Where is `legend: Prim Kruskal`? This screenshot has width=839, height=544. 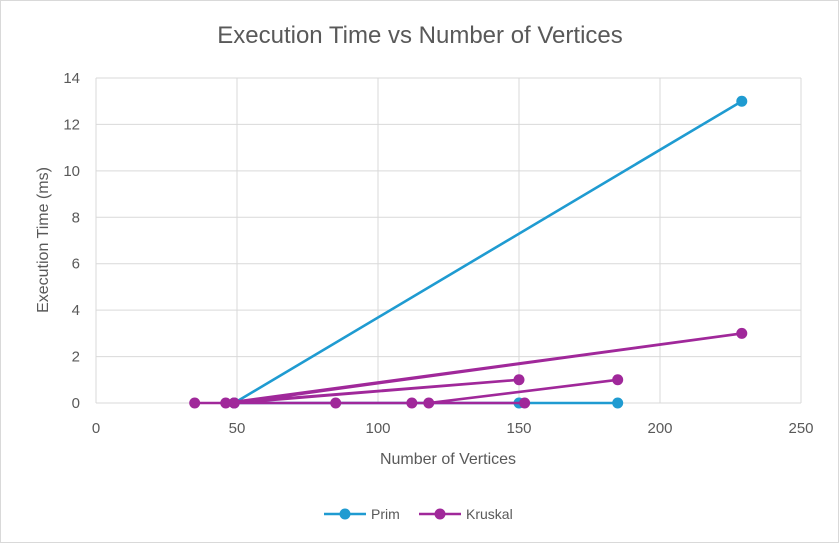
legend: Prim Kruskal is located at coordinates (418, 514).